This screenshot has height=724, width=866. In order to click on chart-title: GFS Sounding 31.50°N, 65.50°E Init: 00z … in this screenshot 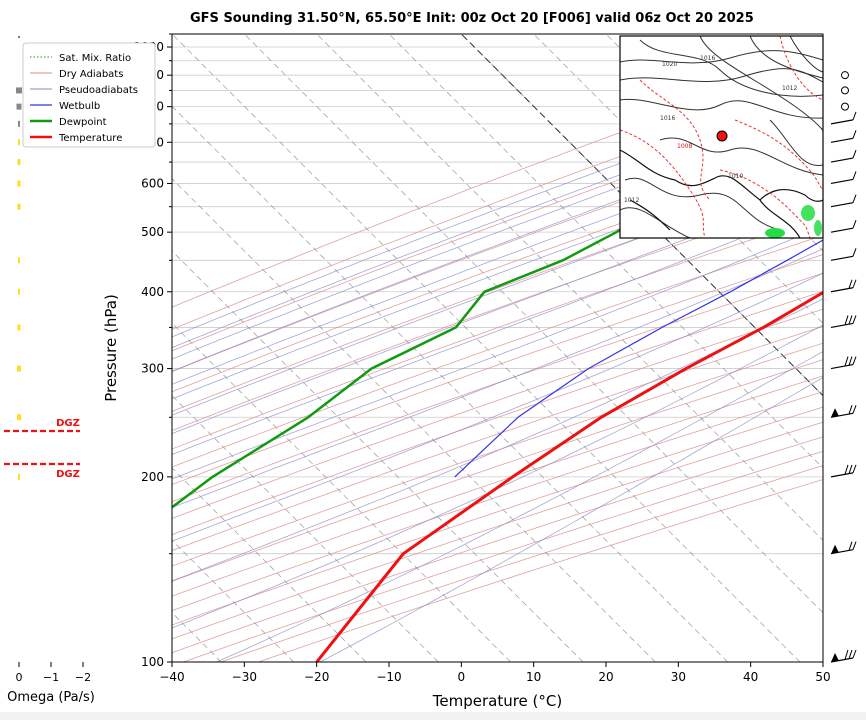, I will do `click(472, 18)`.